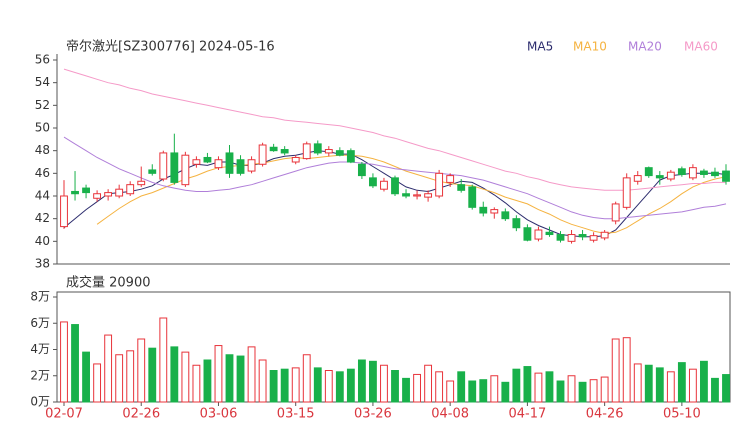 This screenshot has width=740, height=440. What do you see at coordinates (42, 128) in the screenshot?
I see `y-tick-label: 50` at bounding box center [42, 128].